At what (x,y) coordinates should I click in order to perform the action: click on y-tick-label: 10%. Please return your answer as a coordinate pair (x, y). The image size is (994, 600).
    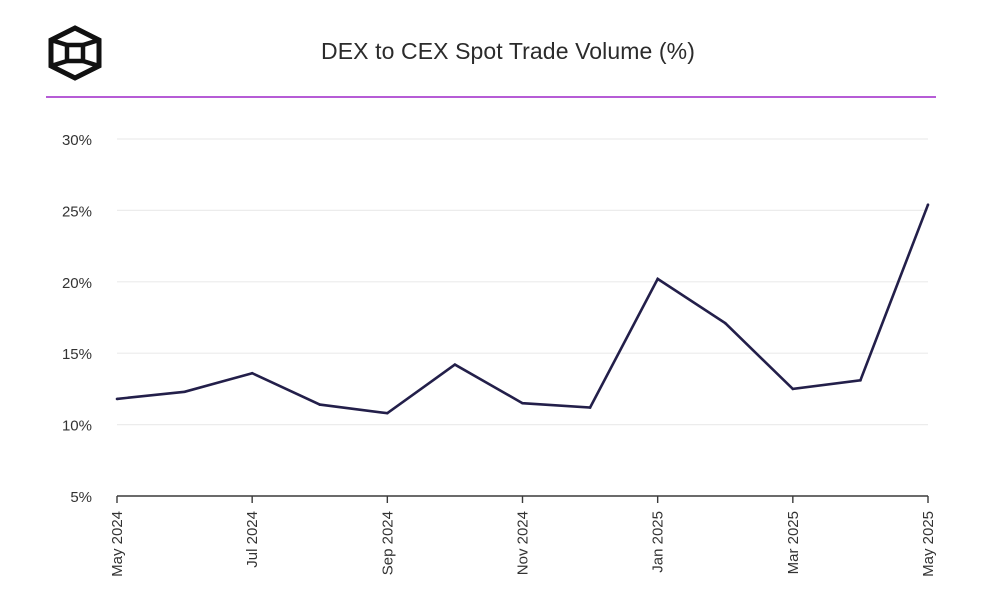
    Looking at the image, I should click on (77, 426).